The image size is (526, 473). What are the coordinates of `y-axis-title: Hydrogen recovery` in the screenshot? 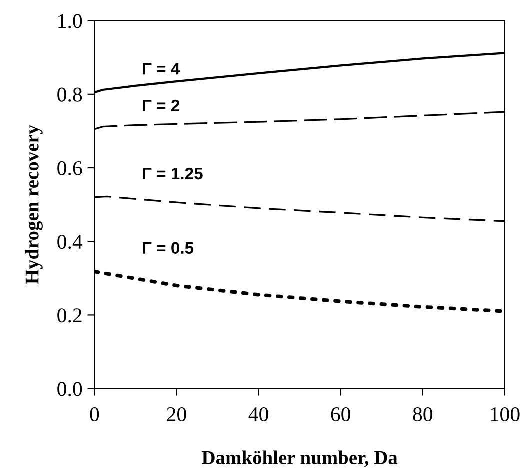 It's located at (34, 204).